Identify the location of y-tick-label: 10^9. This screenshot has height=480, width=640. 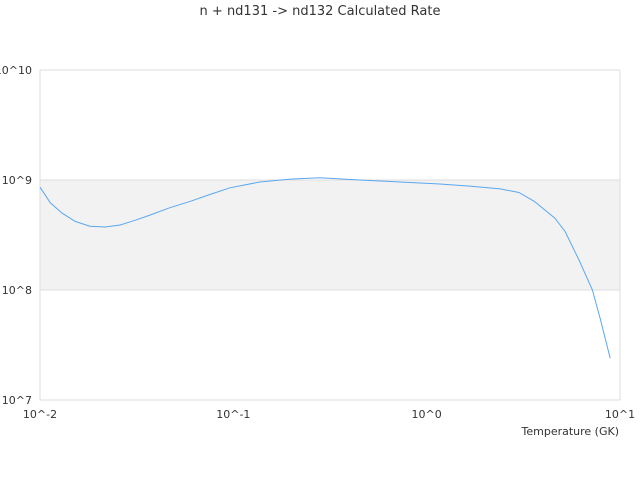
(17, 180).